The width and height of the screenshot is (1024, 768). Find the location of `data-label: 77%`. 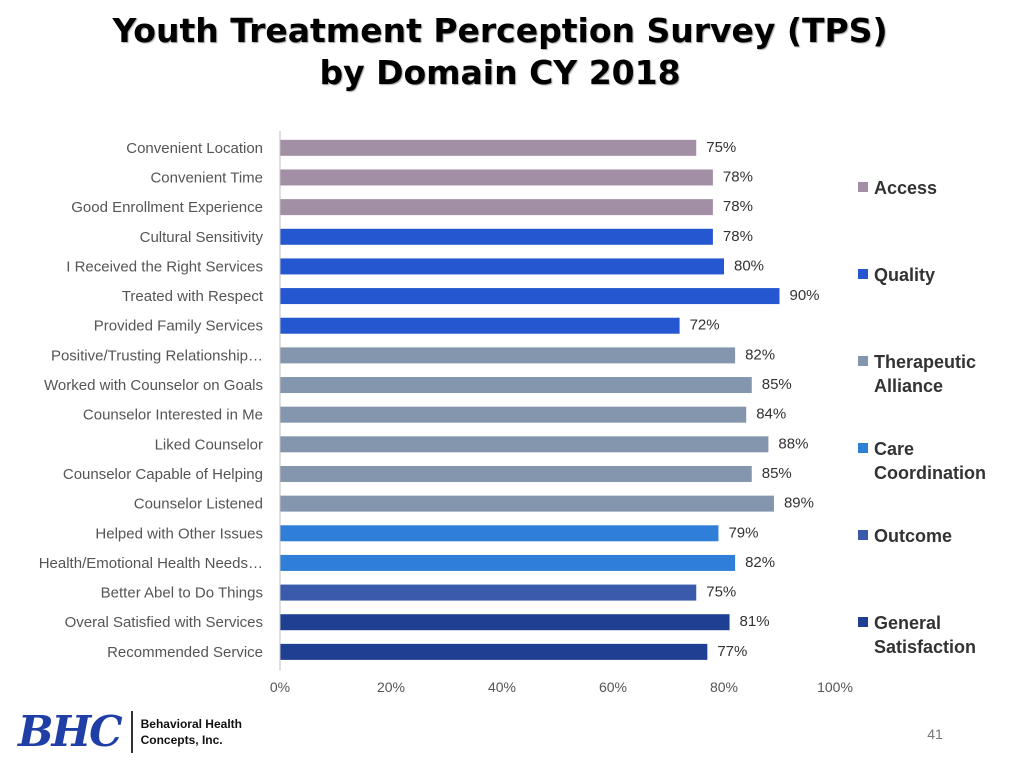

data-label: 77% is located at coordinates (732, 651).